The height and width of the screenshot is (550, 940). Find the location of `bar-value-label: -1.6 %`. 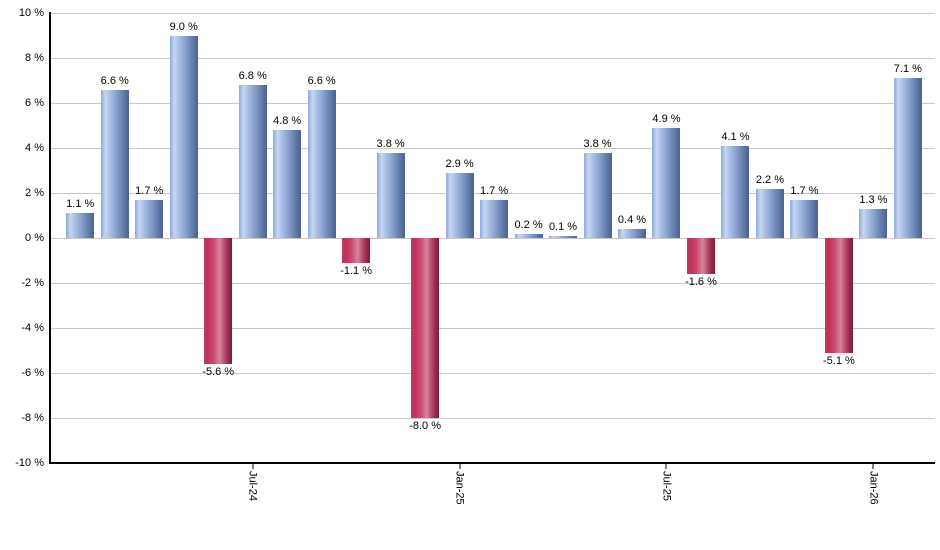

bar-value-label: -1.6 % is located at coordinates (701, 282).